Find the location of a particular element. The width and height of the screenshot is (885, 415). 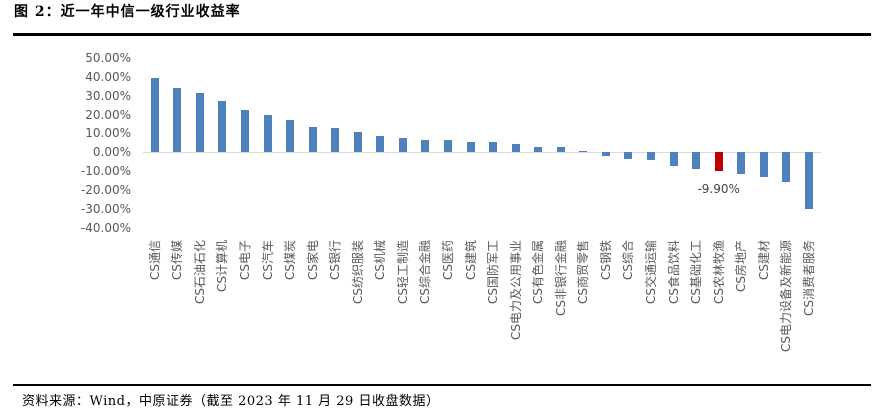

x-axis-label: CS非银行金融 is located at coordinates (560, 278).